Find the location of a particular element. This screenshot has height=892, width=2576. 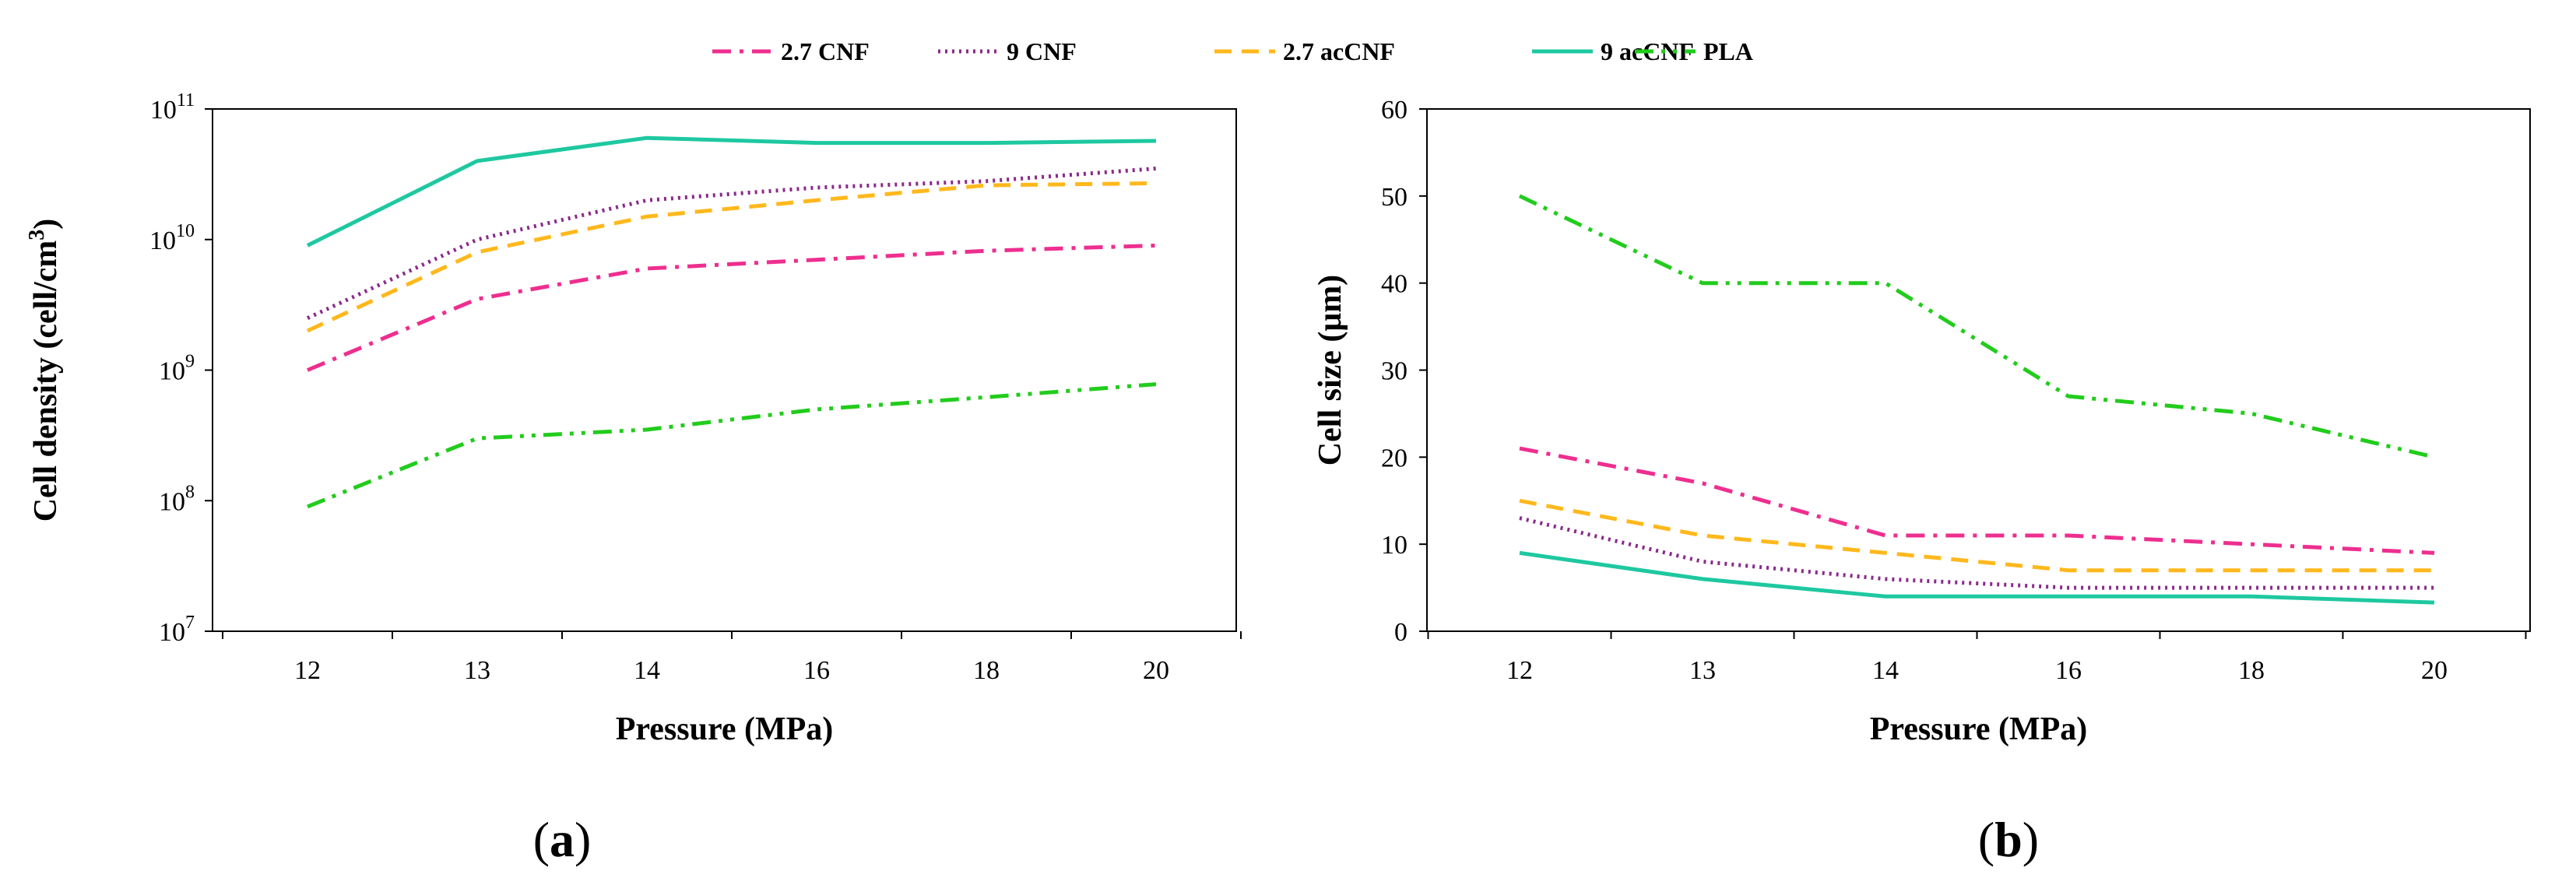

y-tick-label: 10⁸ is located at coordinates (177, 499).